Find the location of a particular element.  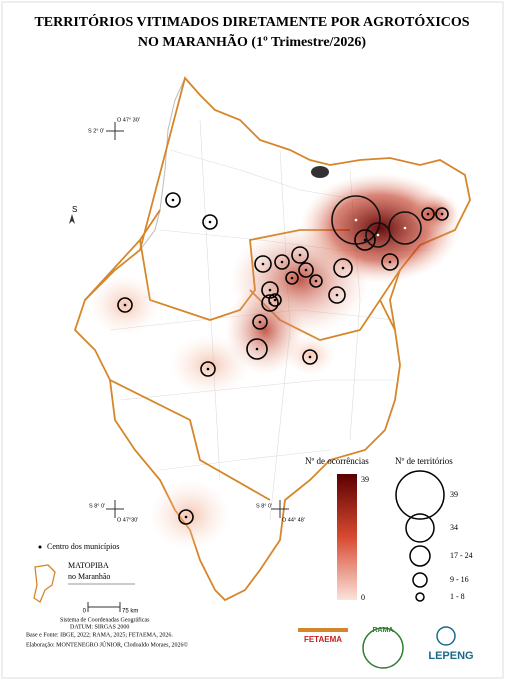

size-label: 9 - 16 is located at coordinates (459, 579).